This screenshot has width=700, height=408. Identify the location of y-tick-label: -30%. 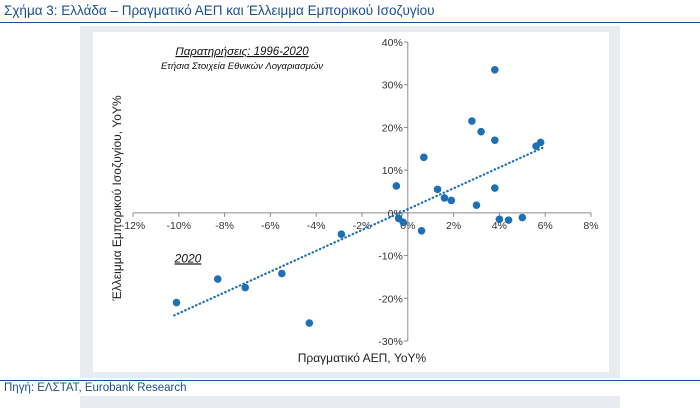
(390, 342).